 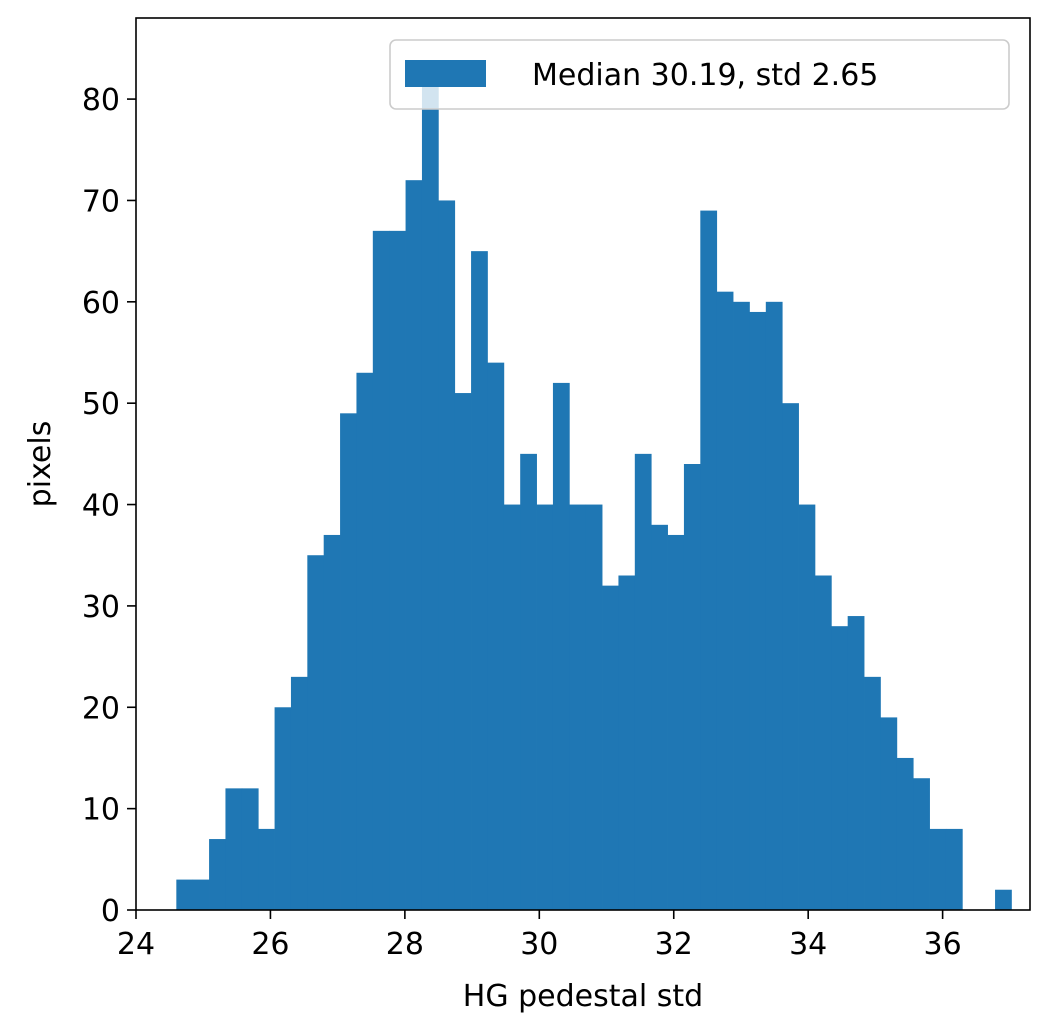 What do you see at coordinates (705, 75) in the screenshot?
I see `legend-label: Median 30.19, std 2.65` at bounding box center [705, 75].